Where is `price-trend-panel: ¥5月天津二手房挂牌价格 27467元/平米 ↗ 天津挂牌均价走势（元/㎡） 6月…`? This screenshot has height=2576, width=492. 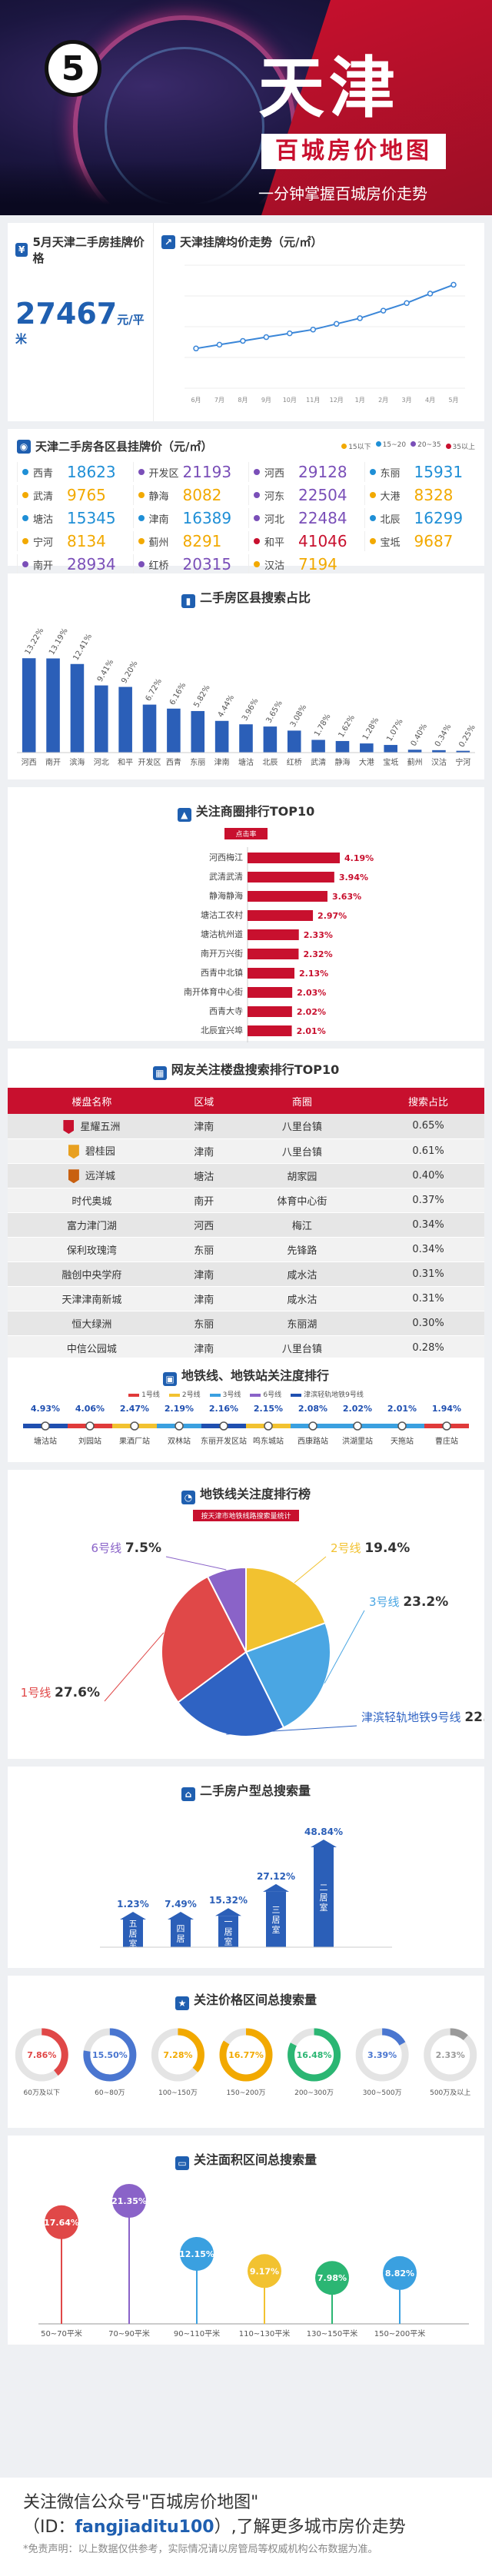 price-trend-panel: ¥5月天津二手房挂牌价格 27467元/平米 ↗ 天津挂牌均价走势（元/㎡） 6月… is located at coordinates (246, 322).